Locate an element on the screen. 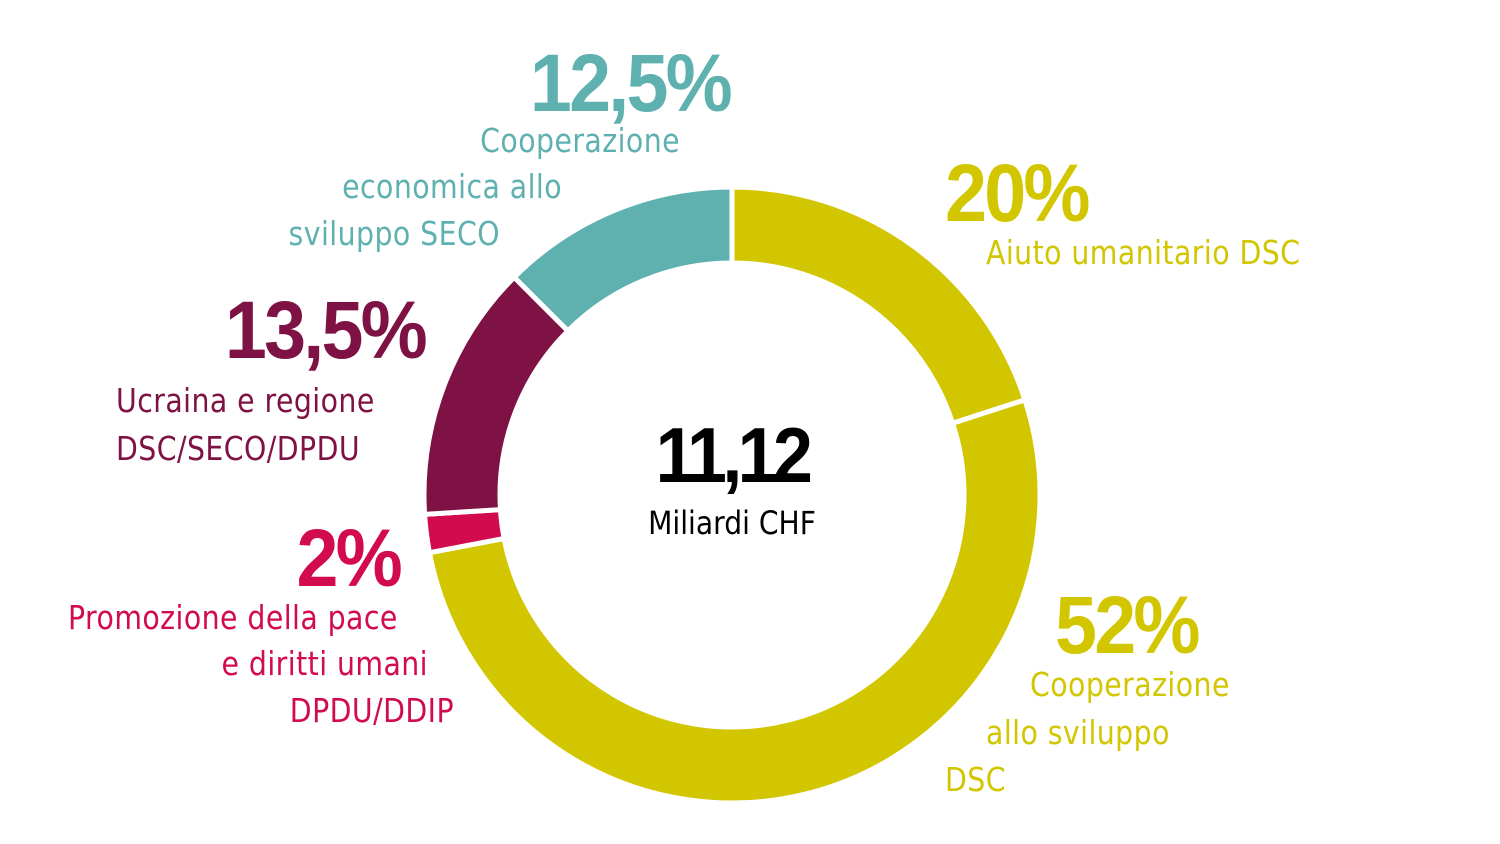  label-cooperazione-percent: 52% is located at coordinates (1132, 626).